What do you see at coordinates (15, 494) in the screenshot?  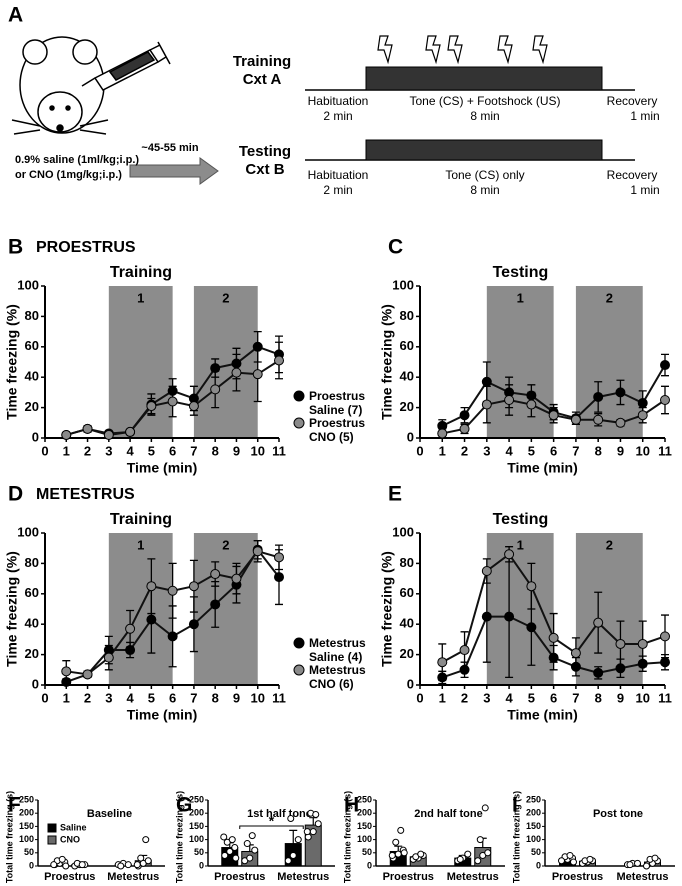 I see `panel-label: D` at bounding box center [15, 494].